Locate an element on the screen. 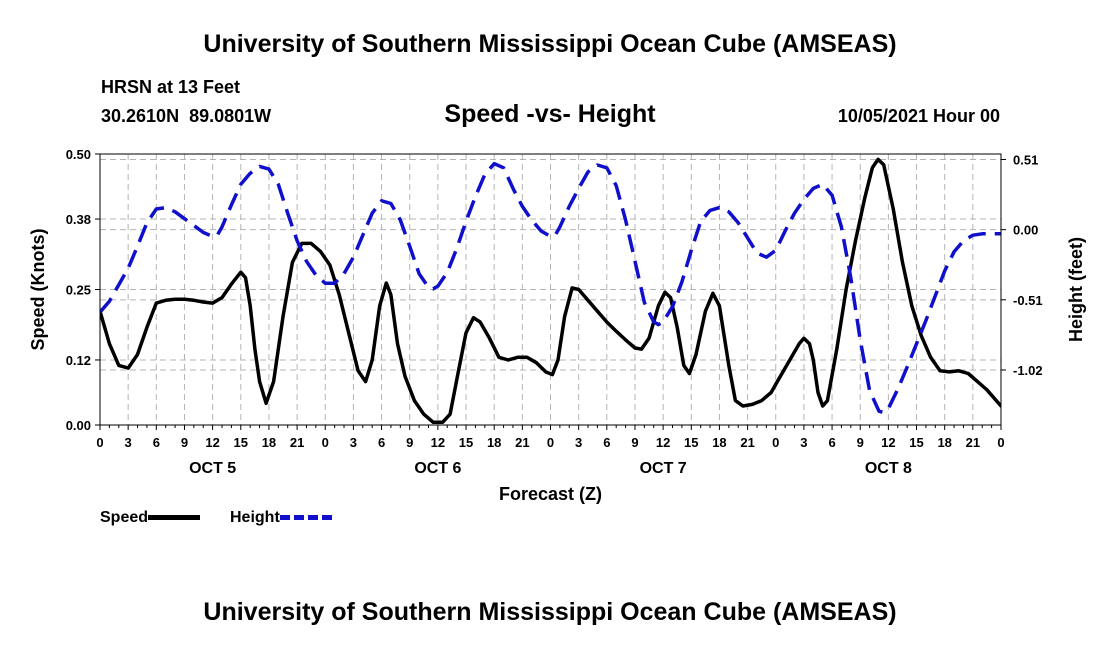  station-label: HRSN at 13 Feet is located at coordinates (171, 87).